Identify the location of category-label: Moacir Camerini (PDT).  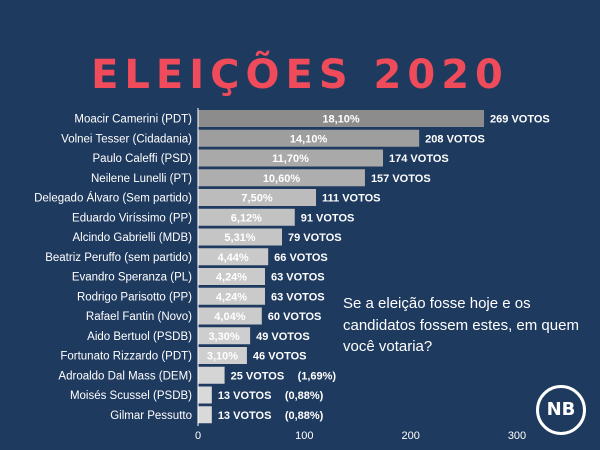
(133, 120).